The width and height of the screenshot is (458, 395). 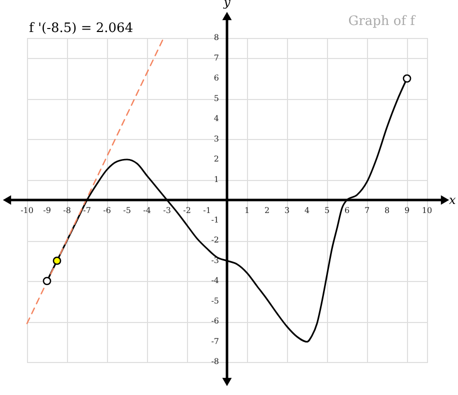 What do you see at coordinates (215, 321) in the screenshot?
I see `y-tick-label: -6` at bounding box center [215, 321].